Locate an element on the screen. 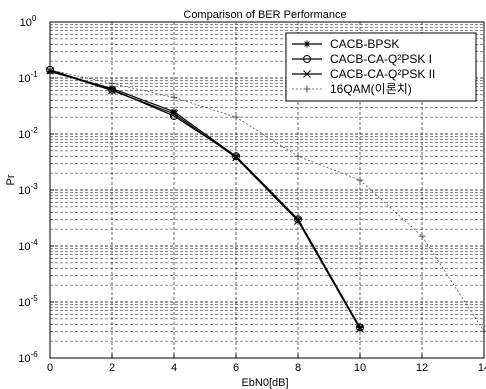 This screenshot has width=486, height=389. x-tick-label: 6 is located at coordinates (236, 368).